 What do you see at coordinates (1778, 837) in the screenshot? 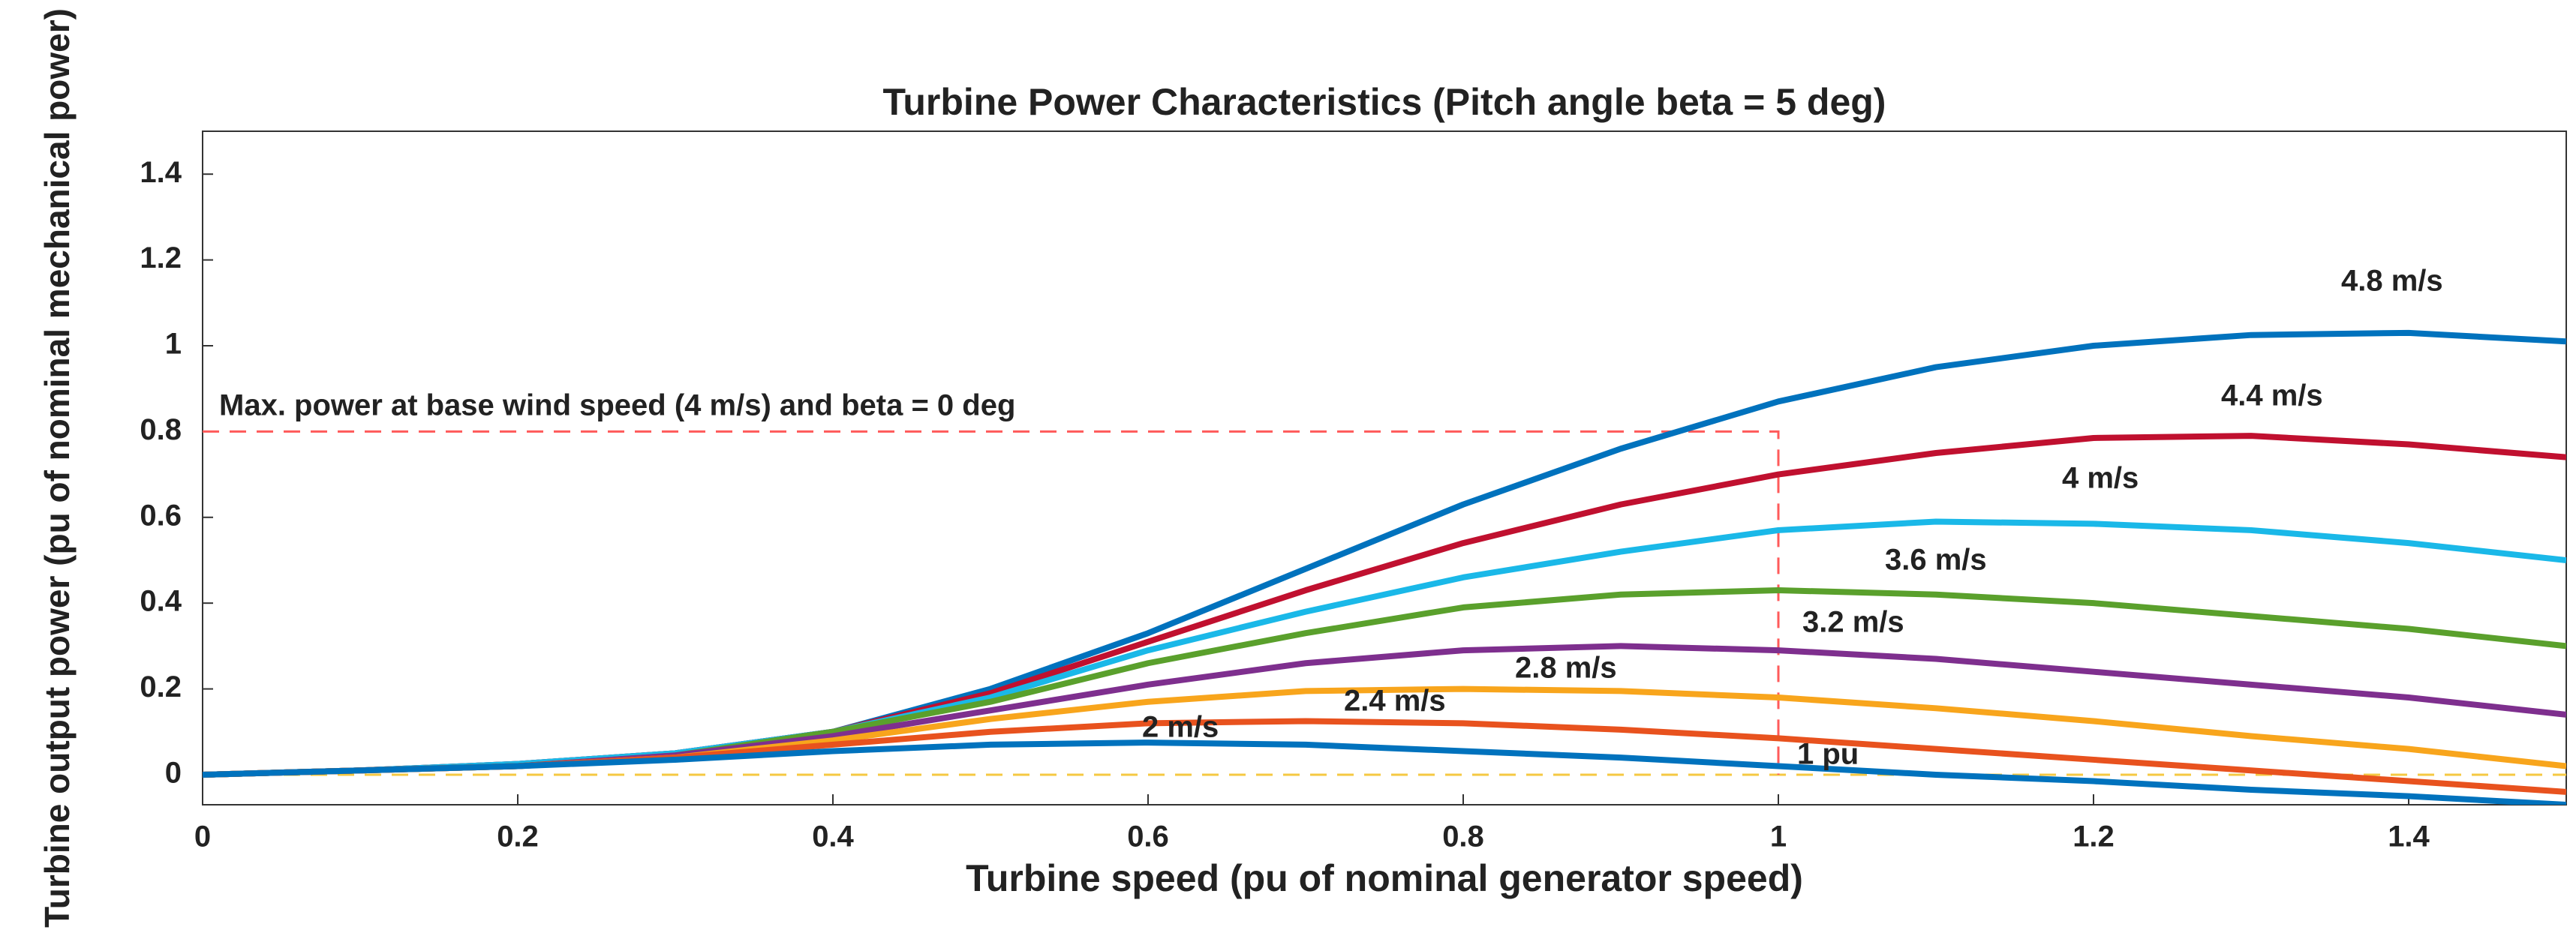
I see `x-tick-label: 1` at bounding box center [1778, 837].